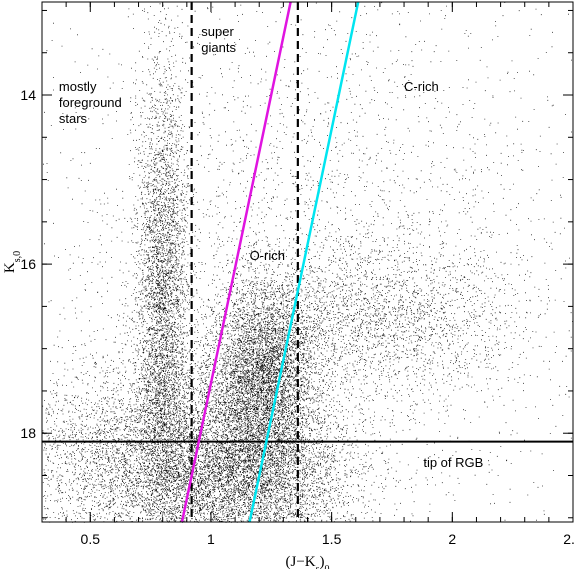 The width and height of the screenshot is (575, 569). What do you see at coordinates (421, 86) in the screenshot?
I see `region-label: C-rich` at bounding box center [421, 86].